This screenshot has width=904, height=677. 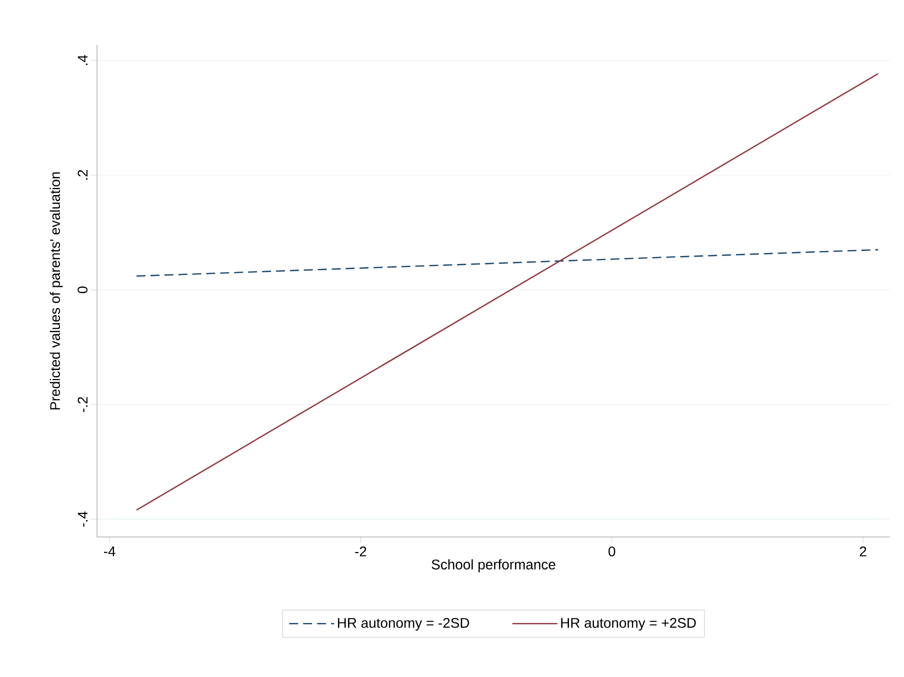 What do you see at coordinates (83, 60) in the screenshot?
I see `y-tick-label: .4` at bounding box center [83, 60].